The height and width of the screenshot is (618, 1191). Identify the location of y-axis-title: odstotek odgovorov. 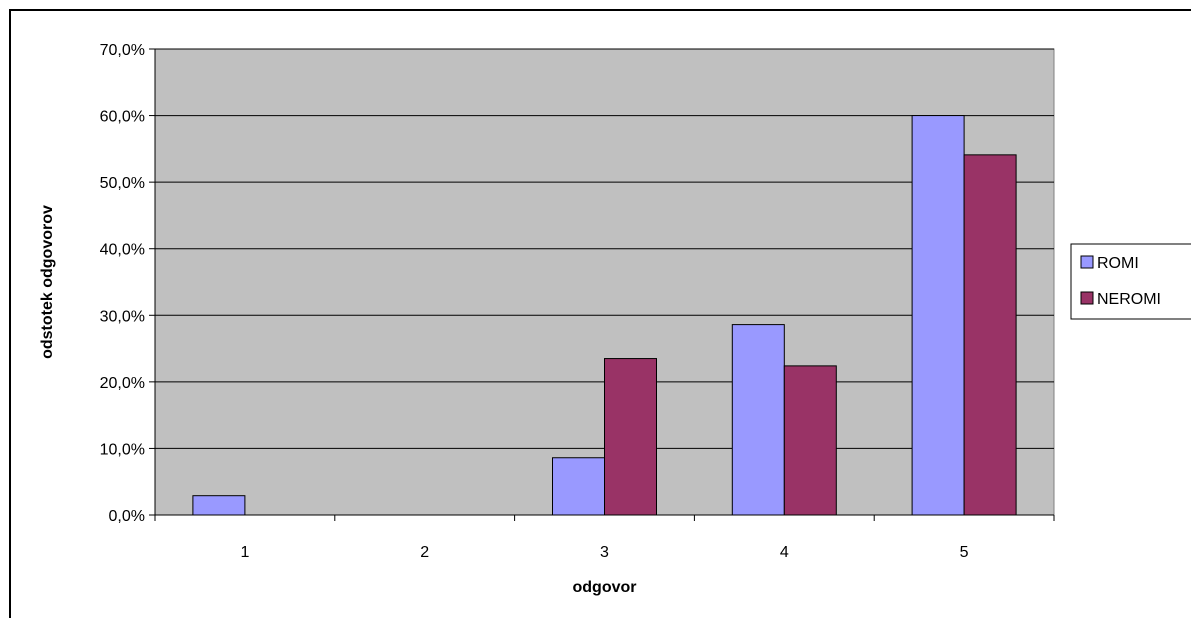
(47, 282).